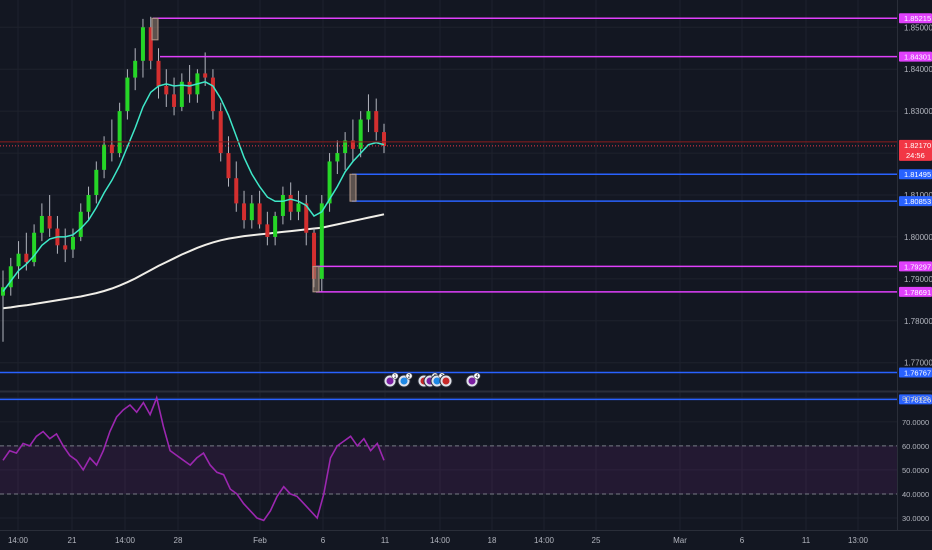 This screenshot has width=932, height=550. I want to click on time-tick-label: 13:00, so click(858, 540).